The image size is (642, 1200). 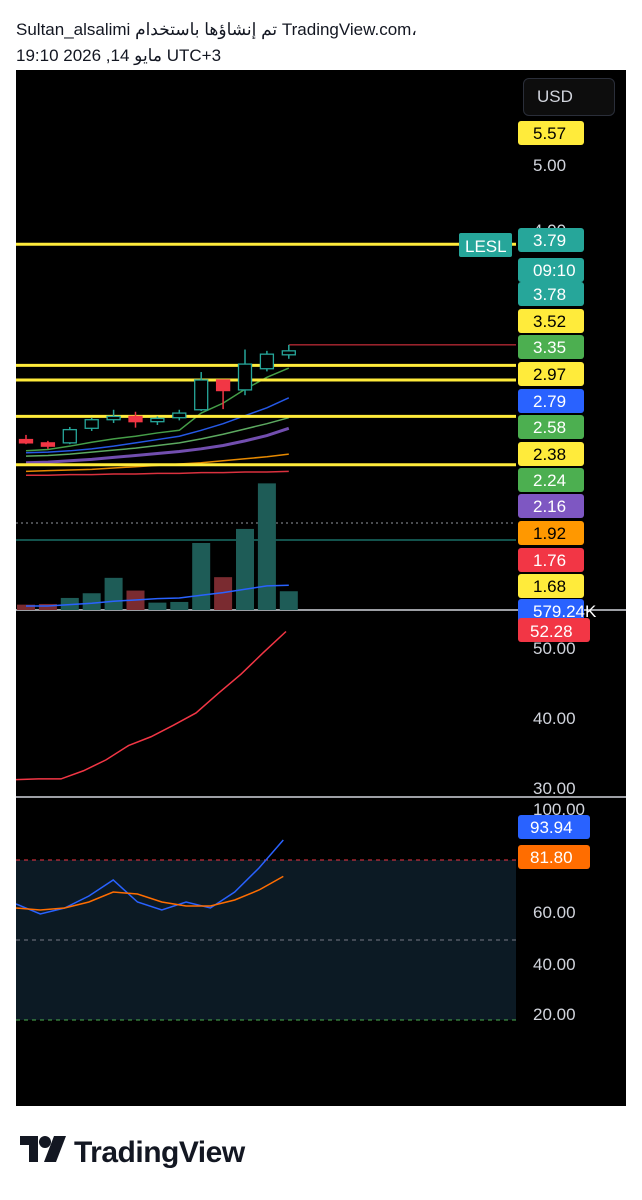 I want to click on price-axis-label: 2.16, so click(x=549, y=506).